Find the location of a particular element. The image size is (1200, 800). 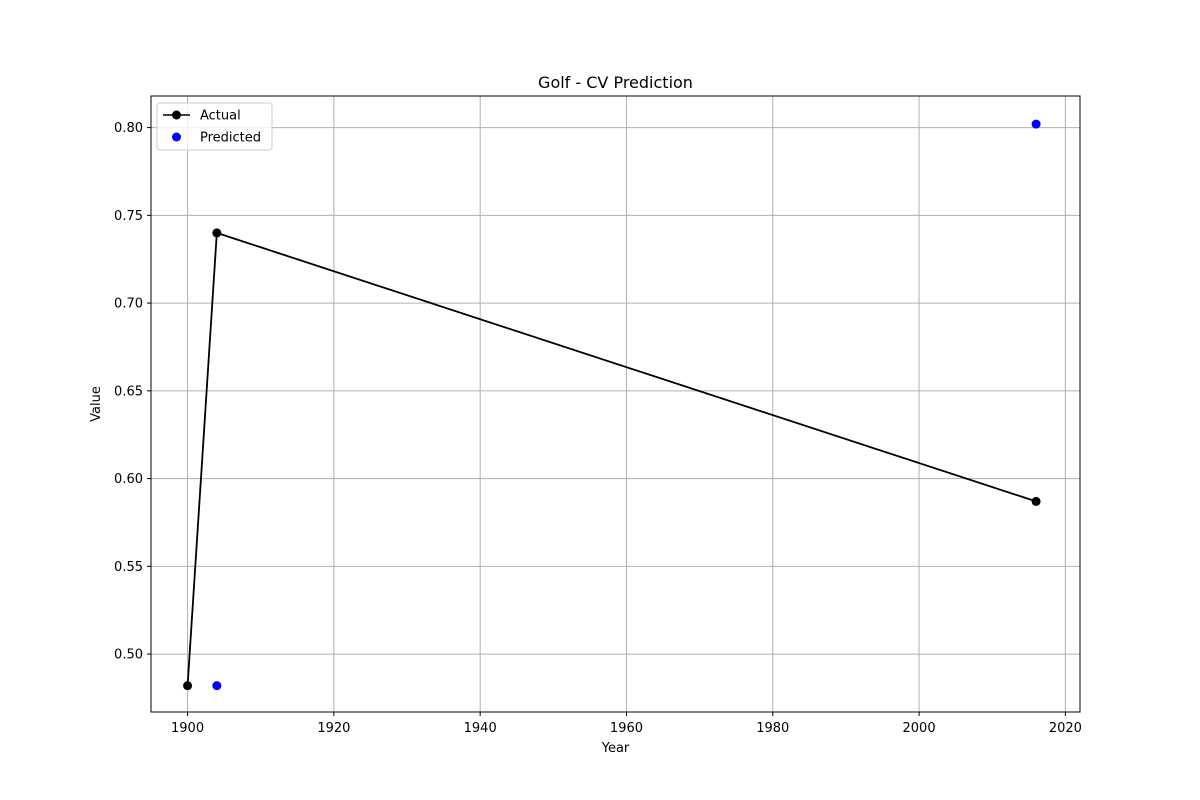

legend: Actual Predicted is located at coordinates (214, 126).